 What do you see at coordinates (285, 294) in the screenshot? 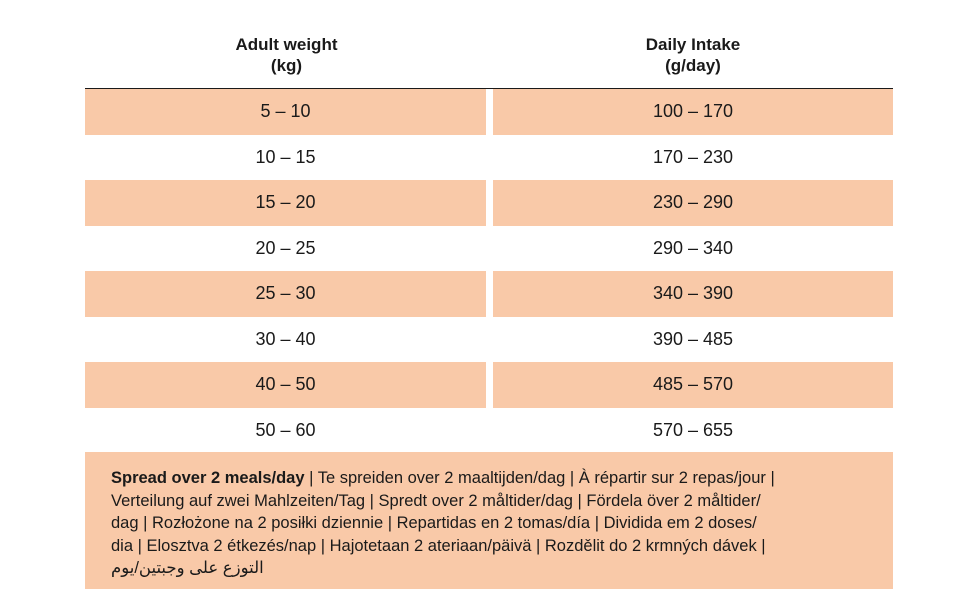
I see `weight-cell: 25 – 30` at bounding box center [285, 294].